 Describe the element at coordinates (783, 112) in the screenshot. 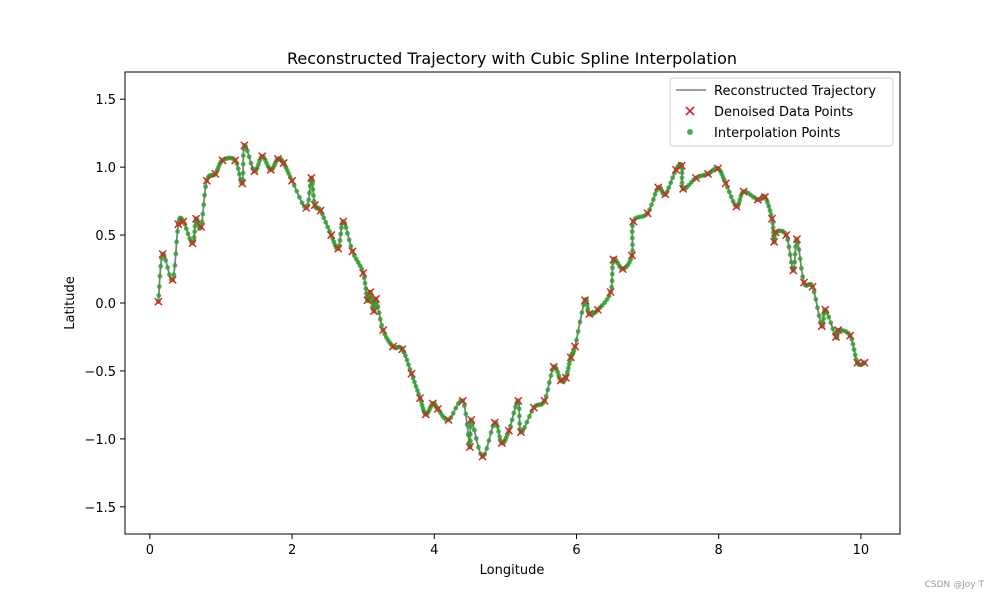

I see `legend-label-denoised: Denoised Data Points` at that location.